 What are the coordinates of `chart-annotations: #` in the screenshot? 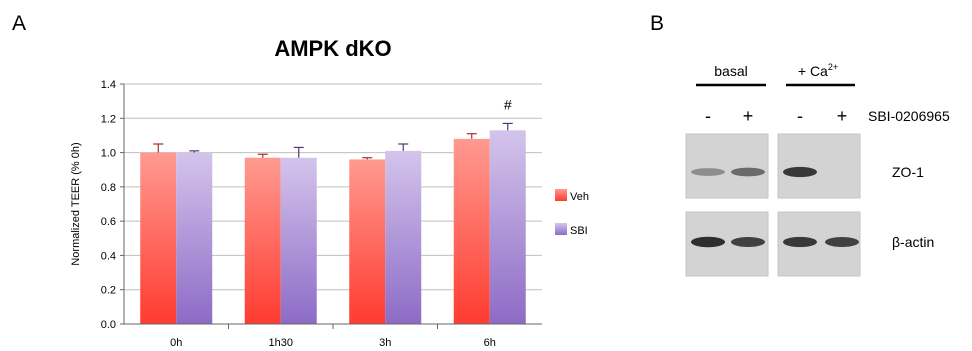 It's located at (508, 104).